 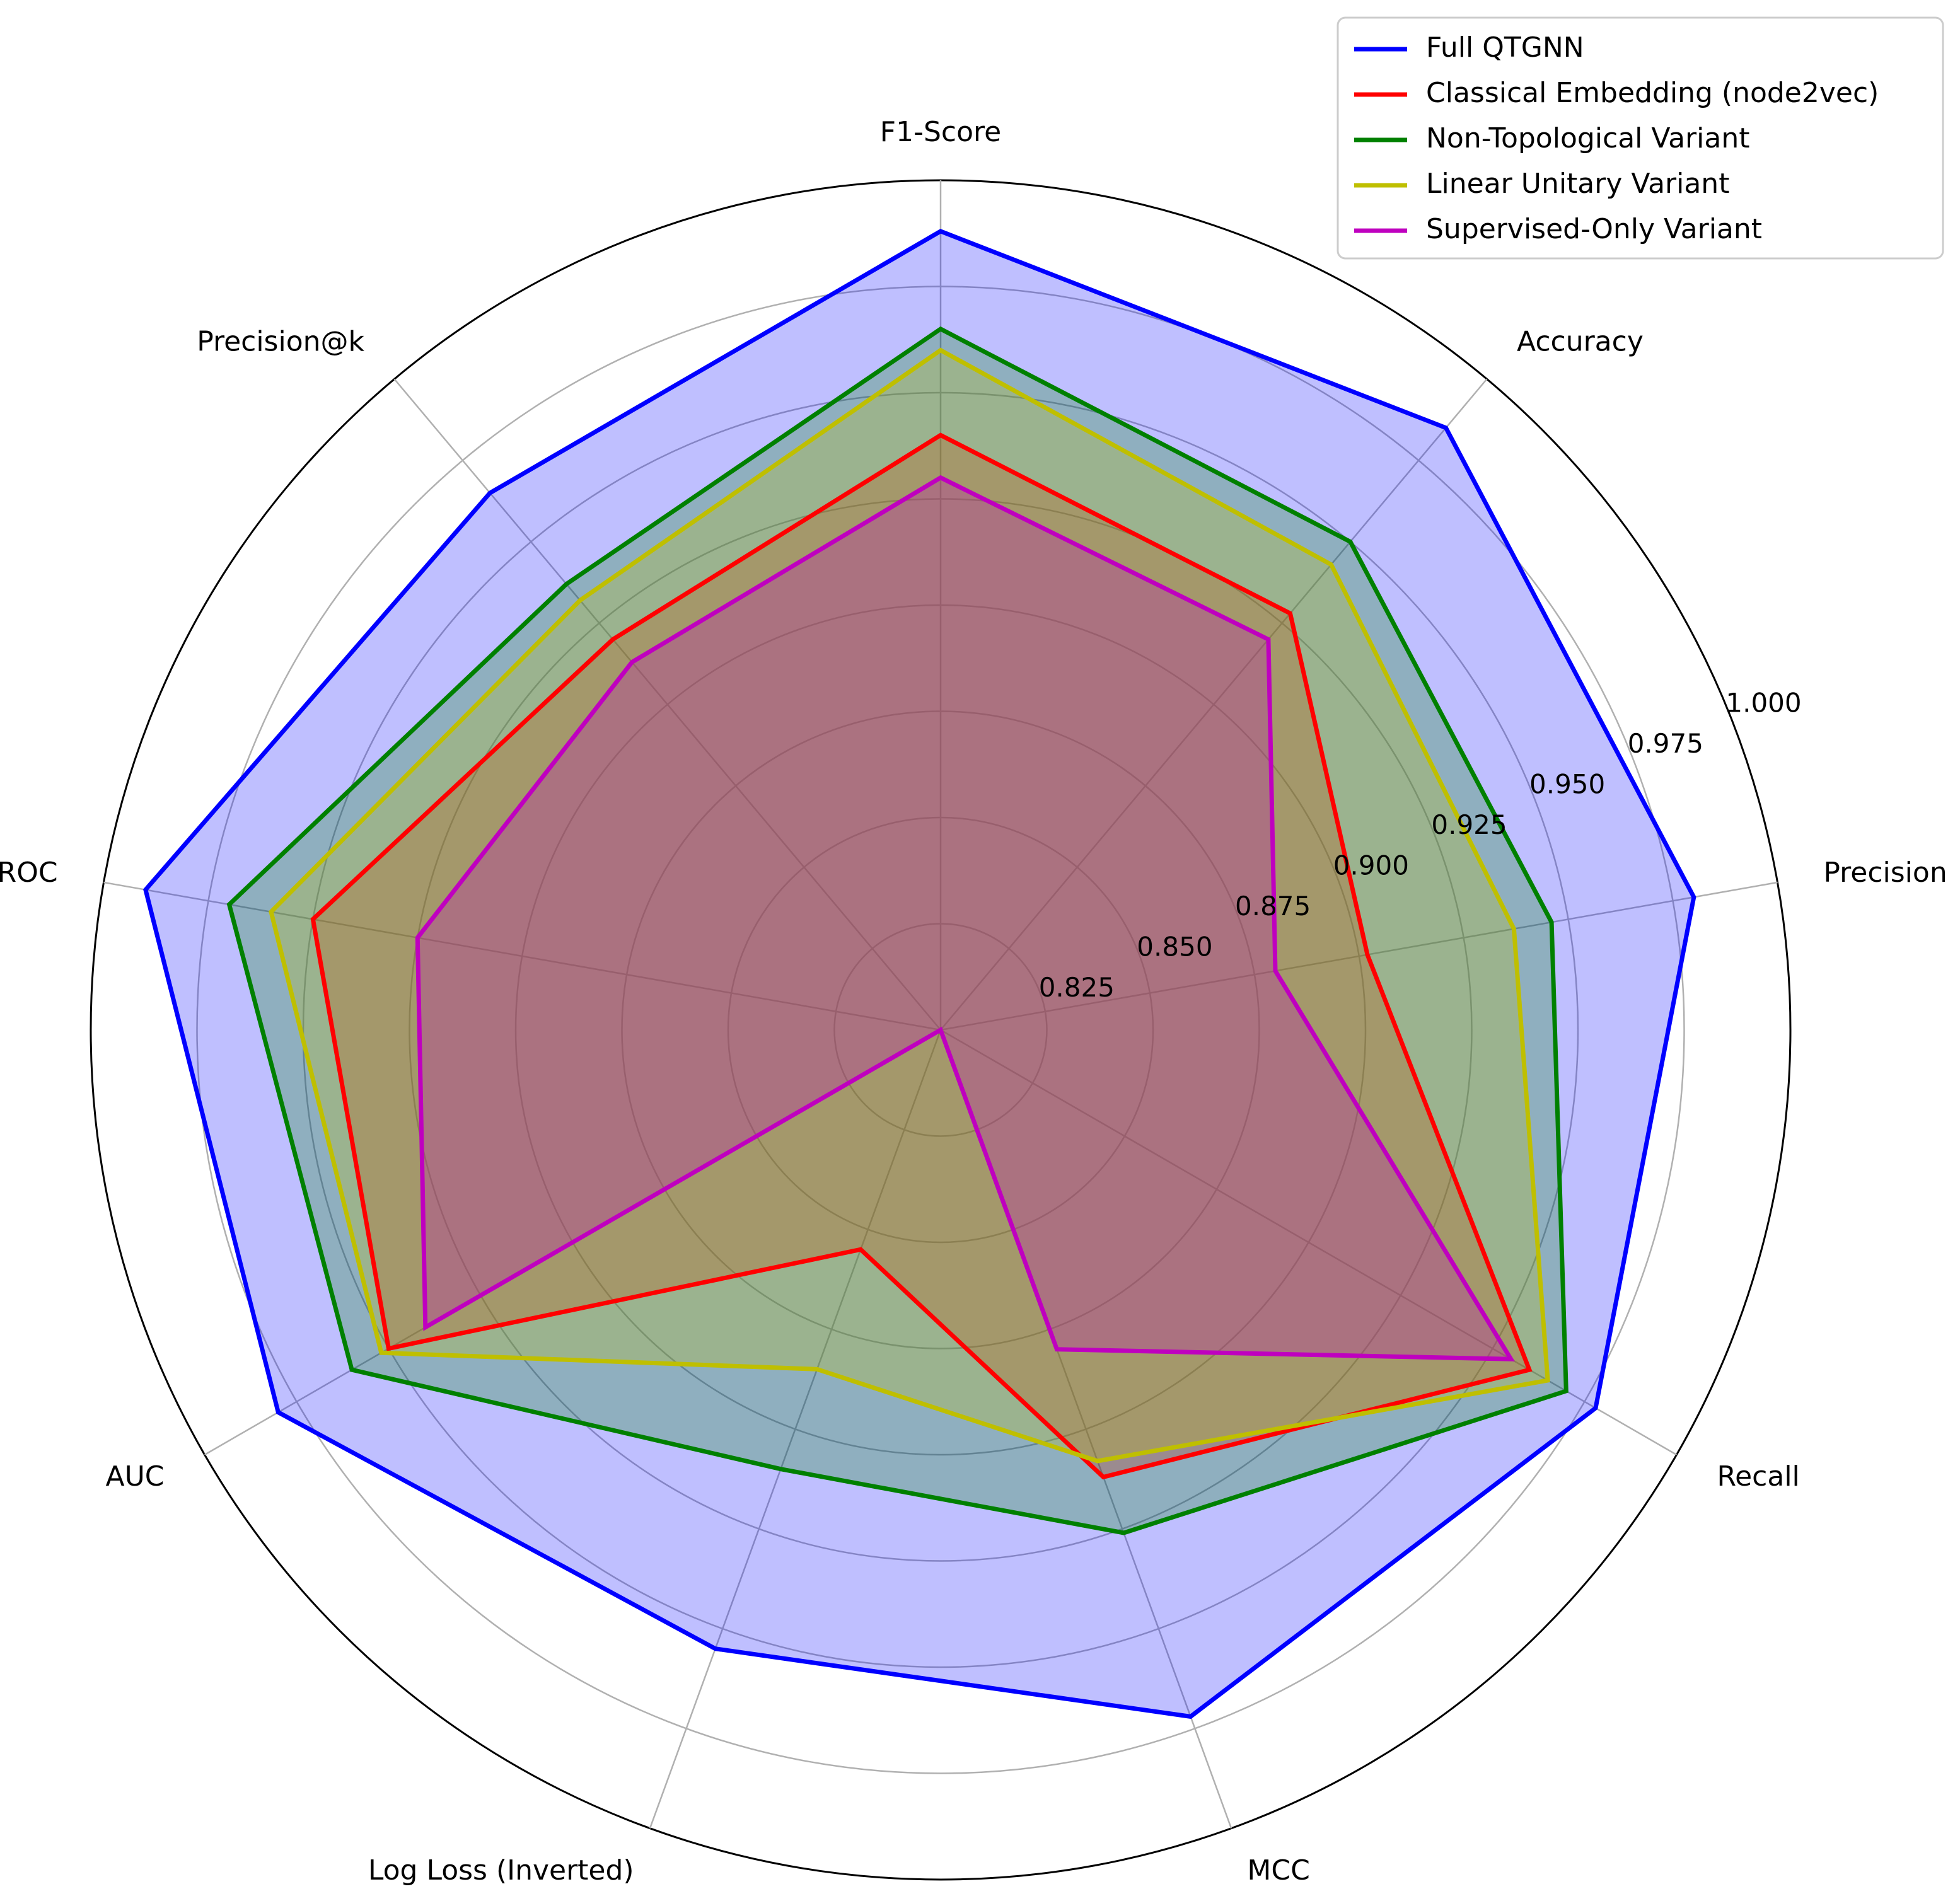 I want to click on legend-label: Classical Embedding (node2vec), so click(x=1653, y=93).